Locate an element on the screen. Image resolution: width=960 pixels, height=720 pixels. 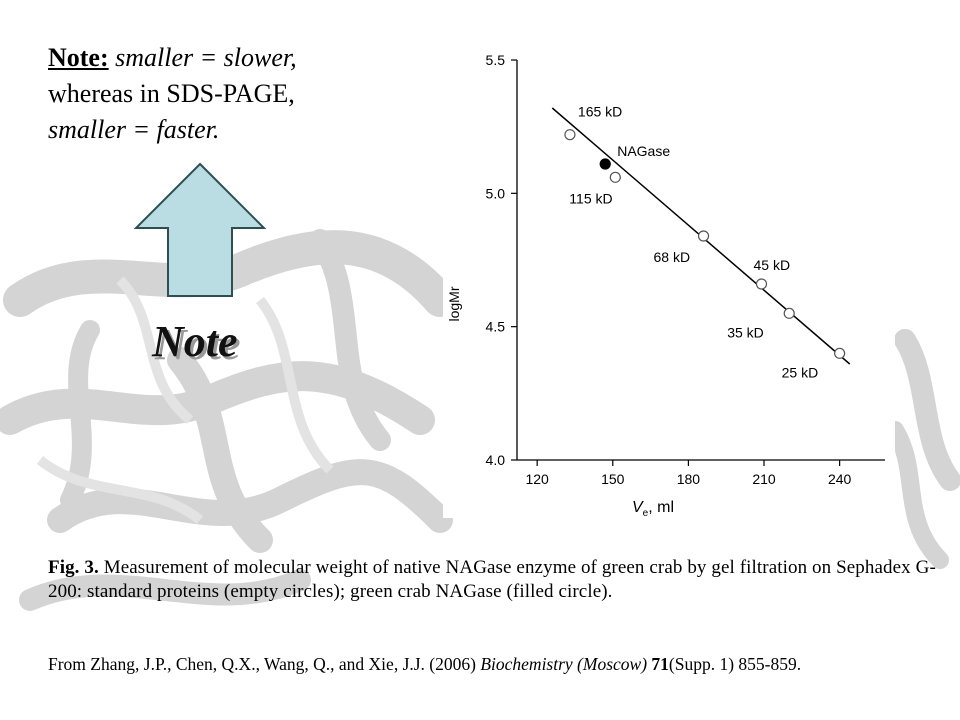
point-label: NAGase is located at coordinates (643, 151).